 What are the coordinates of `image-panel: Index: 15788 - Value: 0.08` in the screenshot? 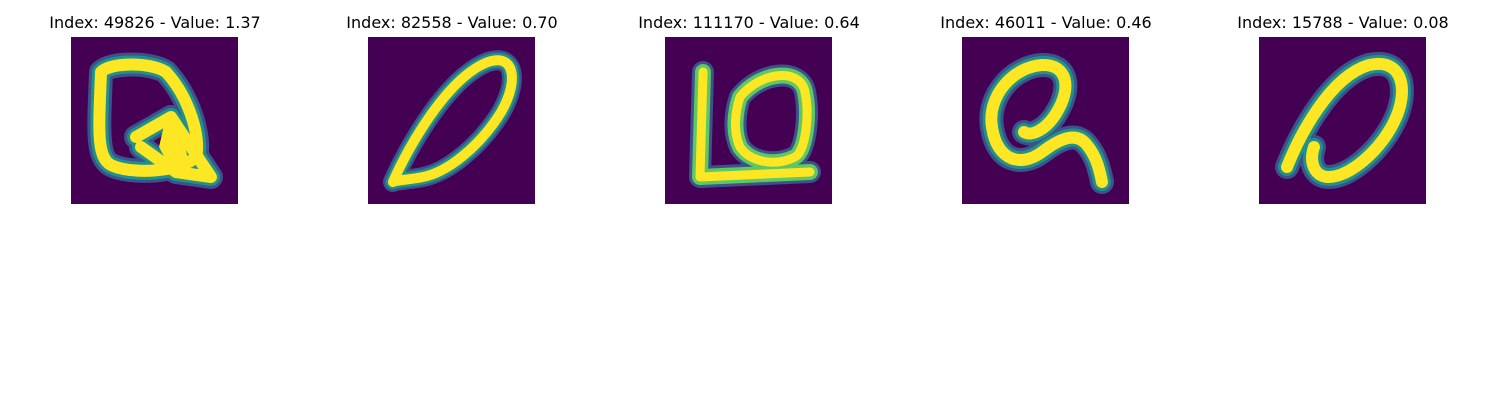 It's located at (1343, 105).